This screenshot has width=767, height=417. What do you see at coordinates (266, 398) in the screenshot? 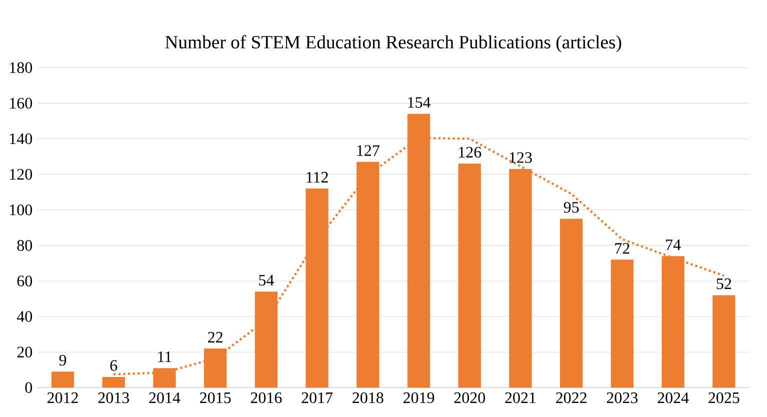
I see `x-tick-label: 2016` at bounding box center [266, 398].